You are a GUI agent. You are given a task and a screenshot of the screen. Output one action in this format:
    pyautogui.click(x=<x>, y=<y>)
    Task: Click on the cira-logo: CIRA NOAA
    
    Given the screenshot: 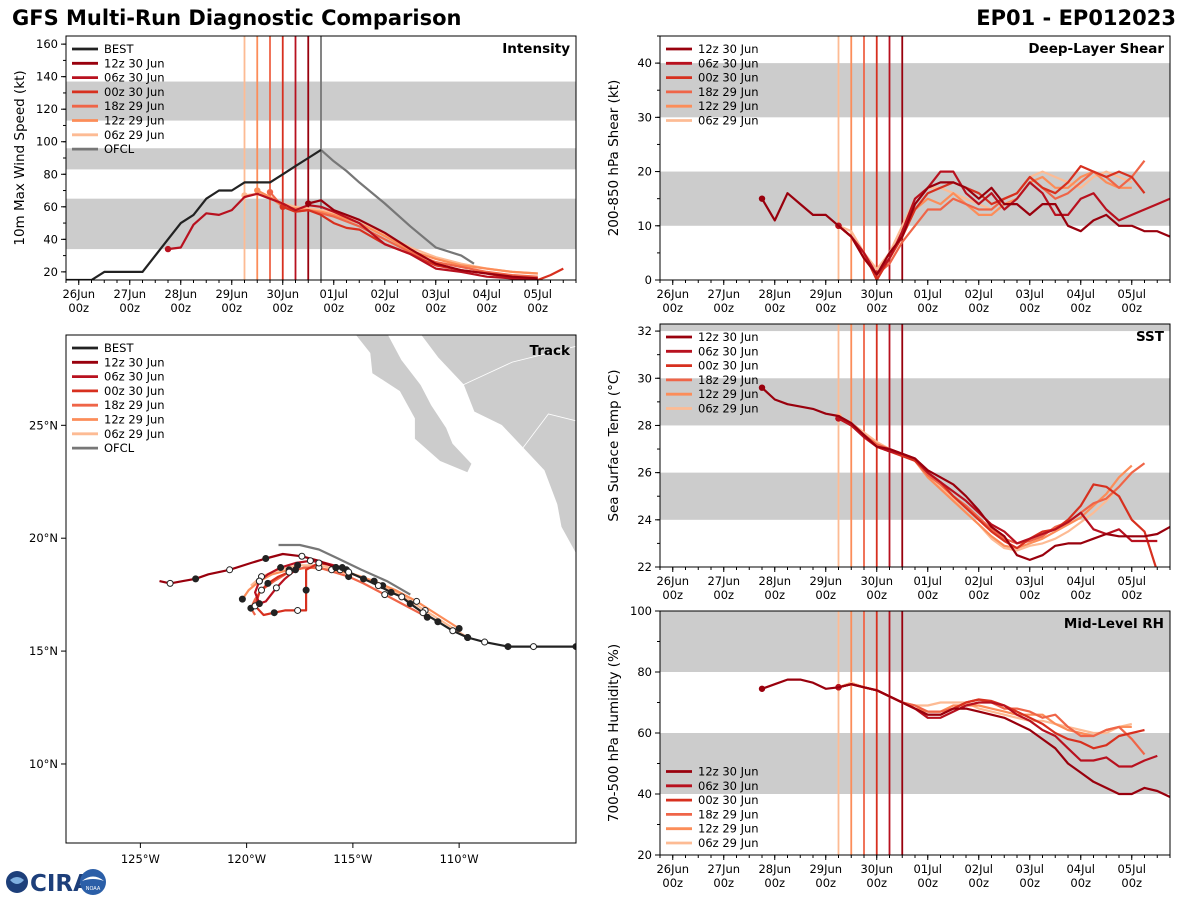 What is the action you would take?
    pyautogui.click(x=56, y=884)
    